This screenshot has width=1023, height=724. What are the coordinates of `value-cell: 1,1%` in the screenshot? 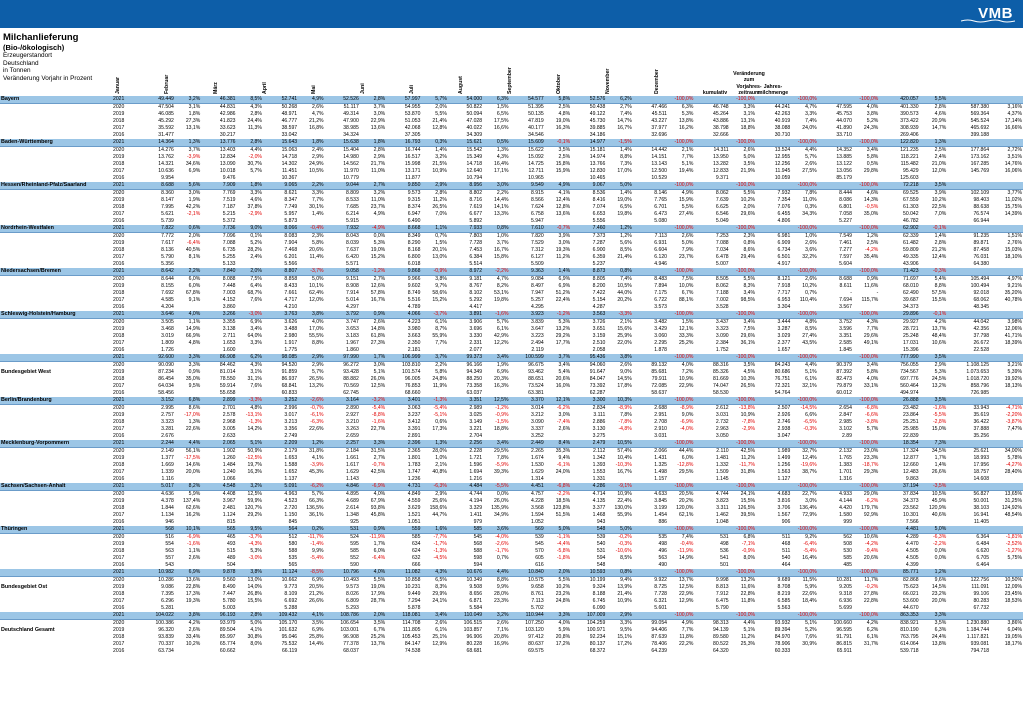 It's located at (434, 229).